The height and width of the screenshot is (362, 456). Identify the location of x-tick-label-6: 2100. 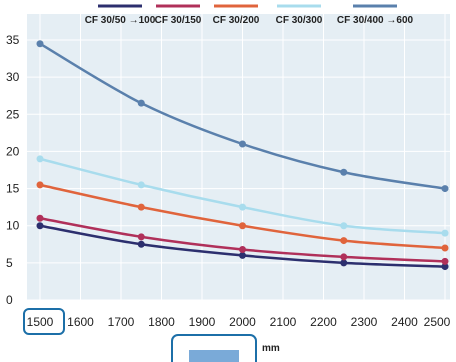
(283, 322).